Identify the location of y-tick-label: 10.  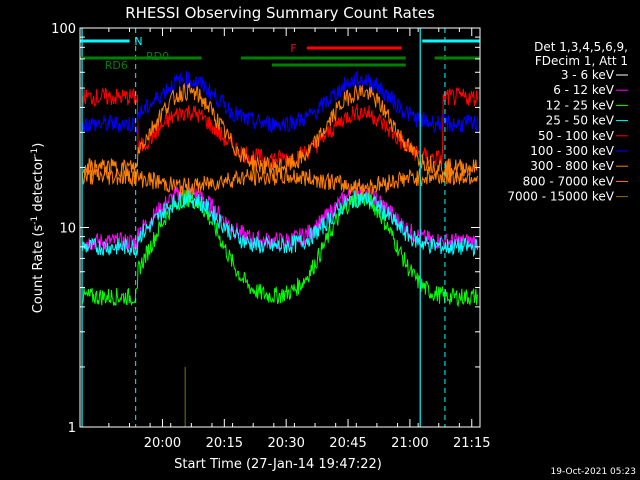
(67, 229).